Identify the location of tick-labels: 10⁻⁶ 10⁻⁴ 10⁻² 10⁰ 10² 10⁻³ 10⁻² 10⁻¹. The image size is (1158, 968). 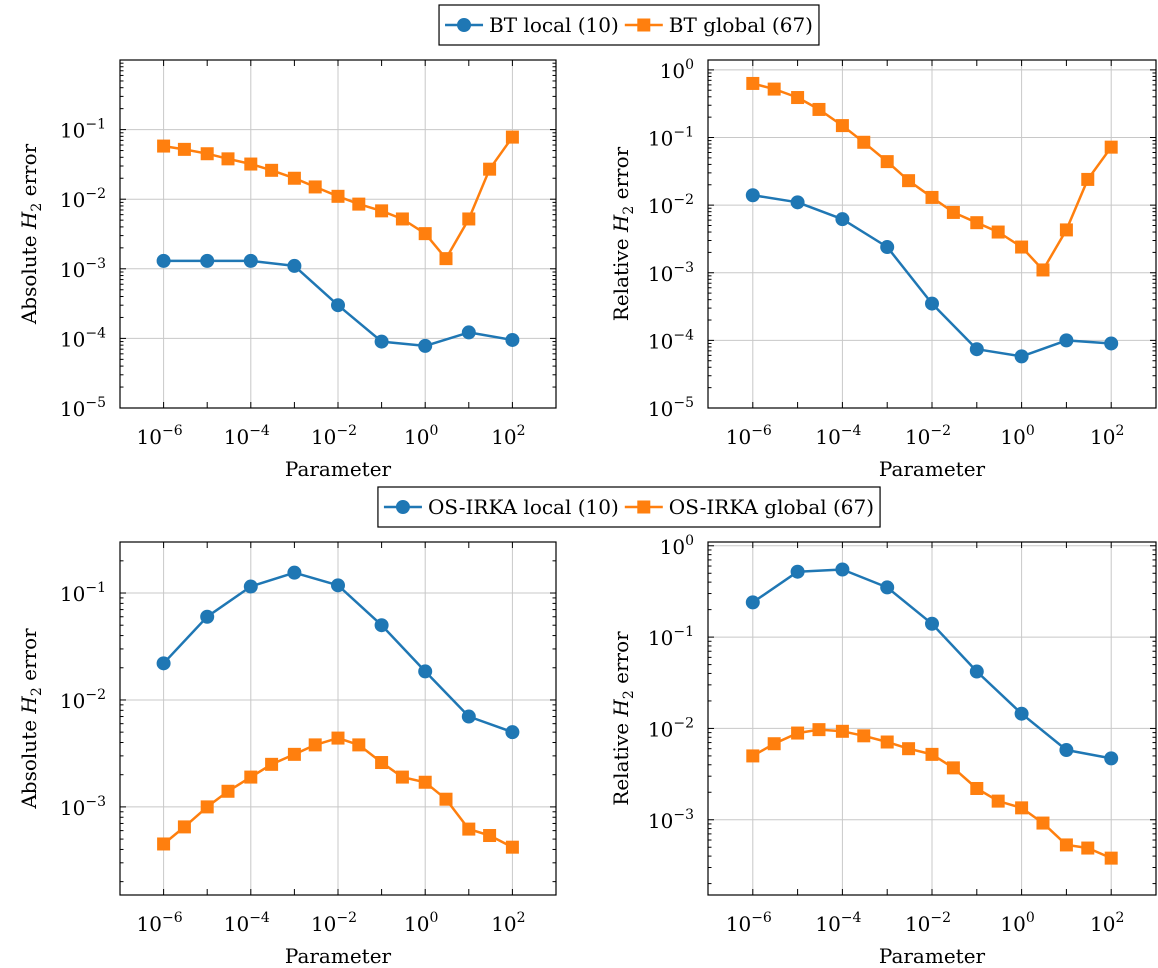
(293, 758).